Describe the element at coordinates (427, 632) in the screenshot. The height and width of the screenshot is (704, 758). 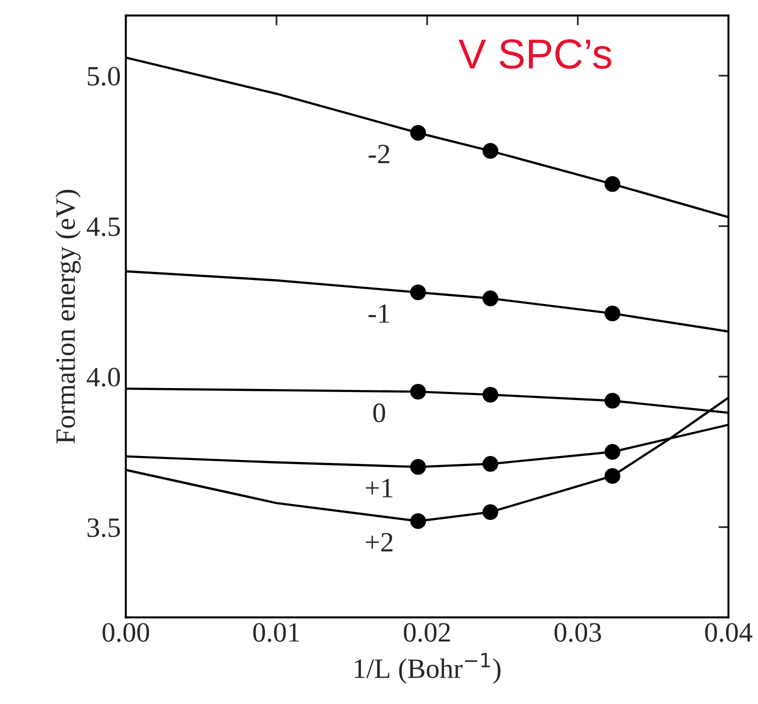
I see `x-tick-label: 0.02` at that location.